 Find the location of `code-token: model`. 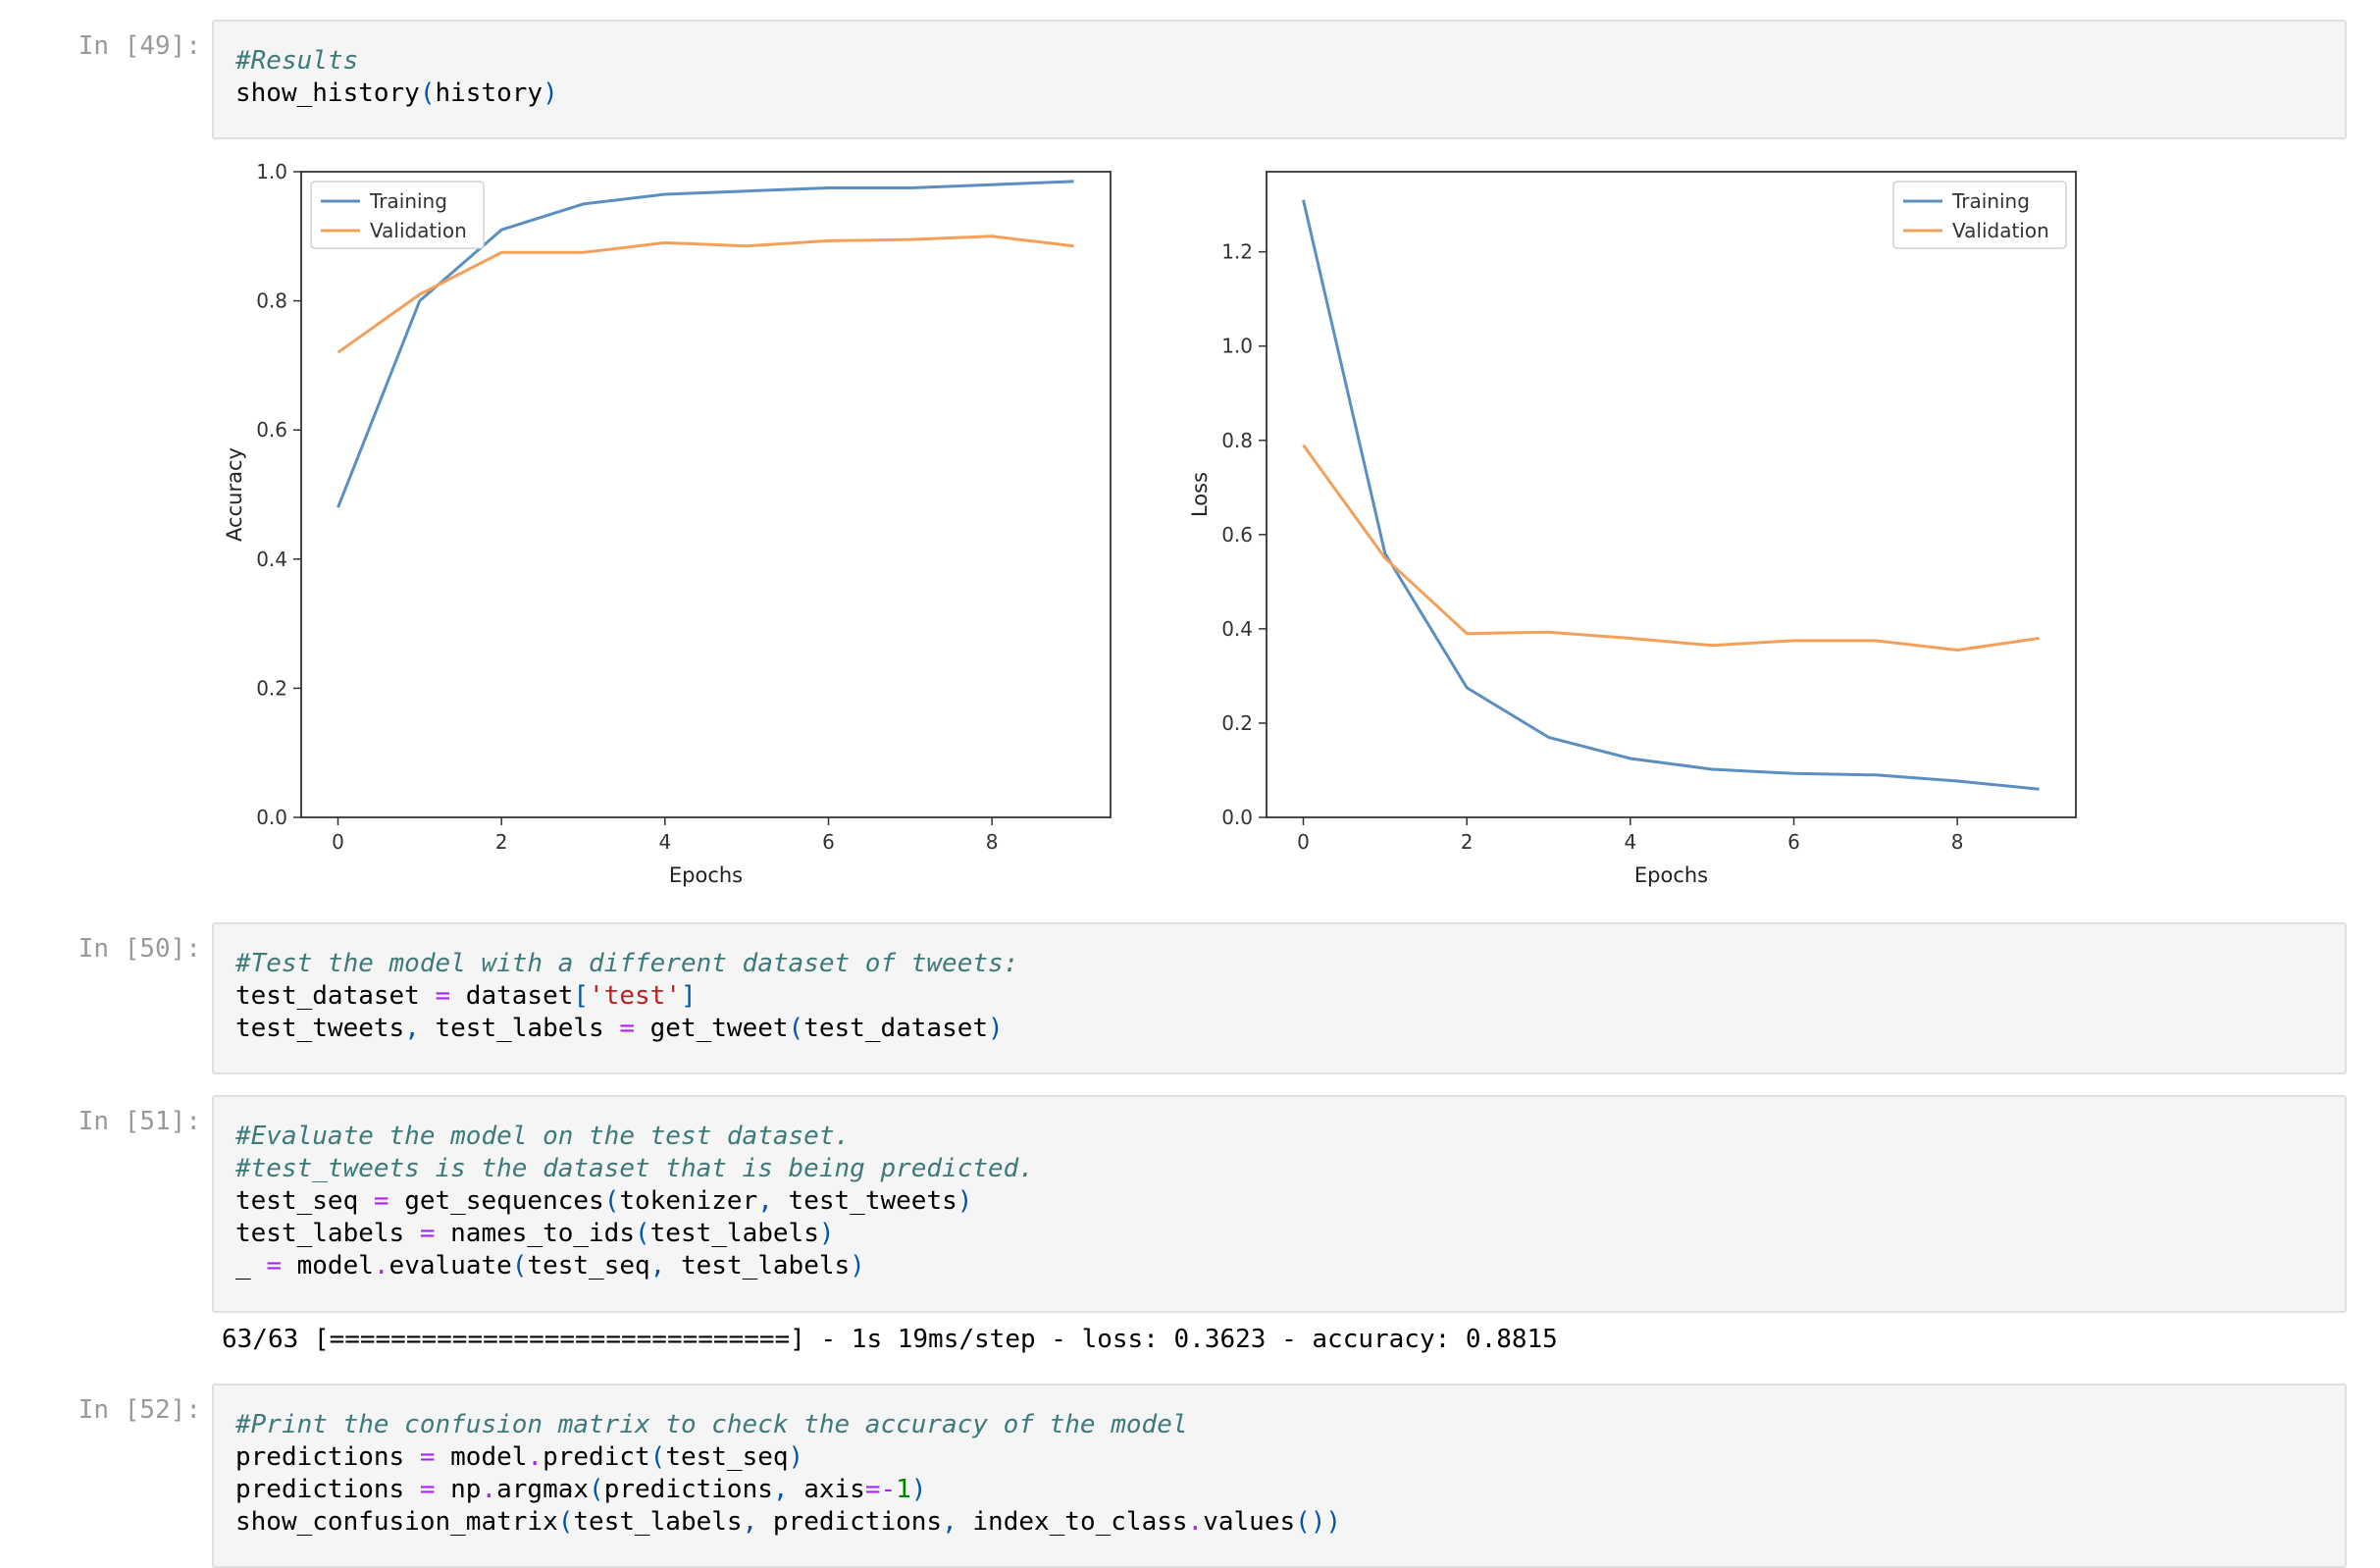

code-token: model is located at coordinates (327, 1266).